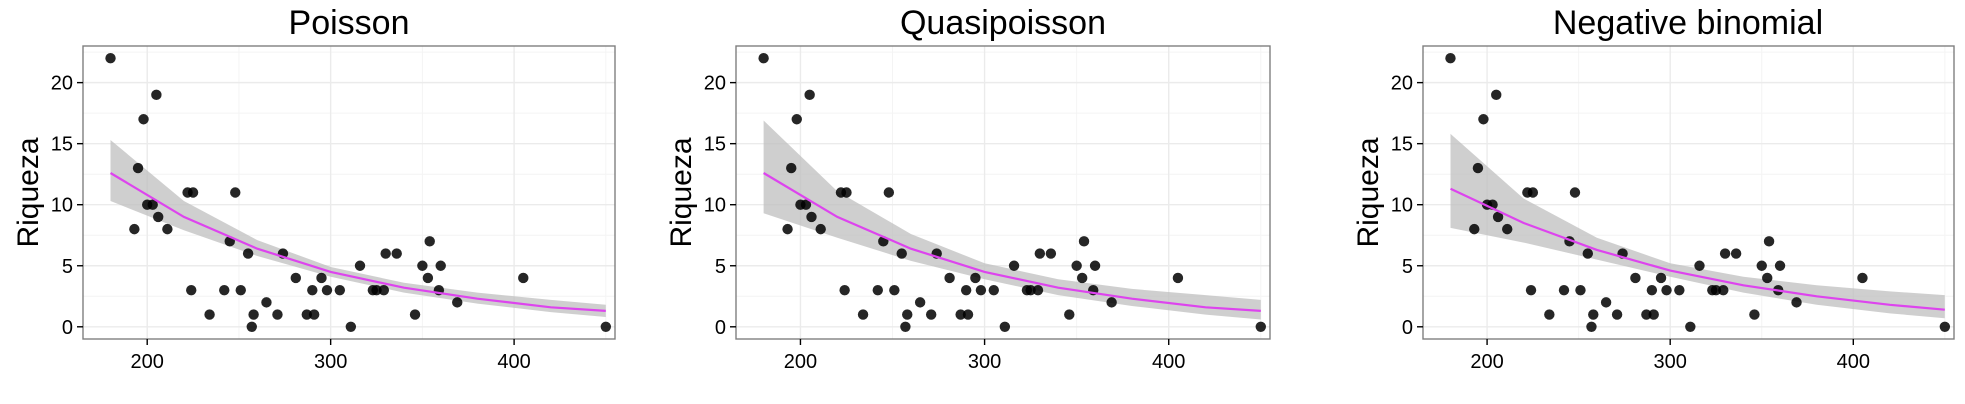 This screenshot has width=1965, height=404. Describe the element at coordinates (1688, 23) in the screenshot. I see `panel-title: Negative binomial` at that location.